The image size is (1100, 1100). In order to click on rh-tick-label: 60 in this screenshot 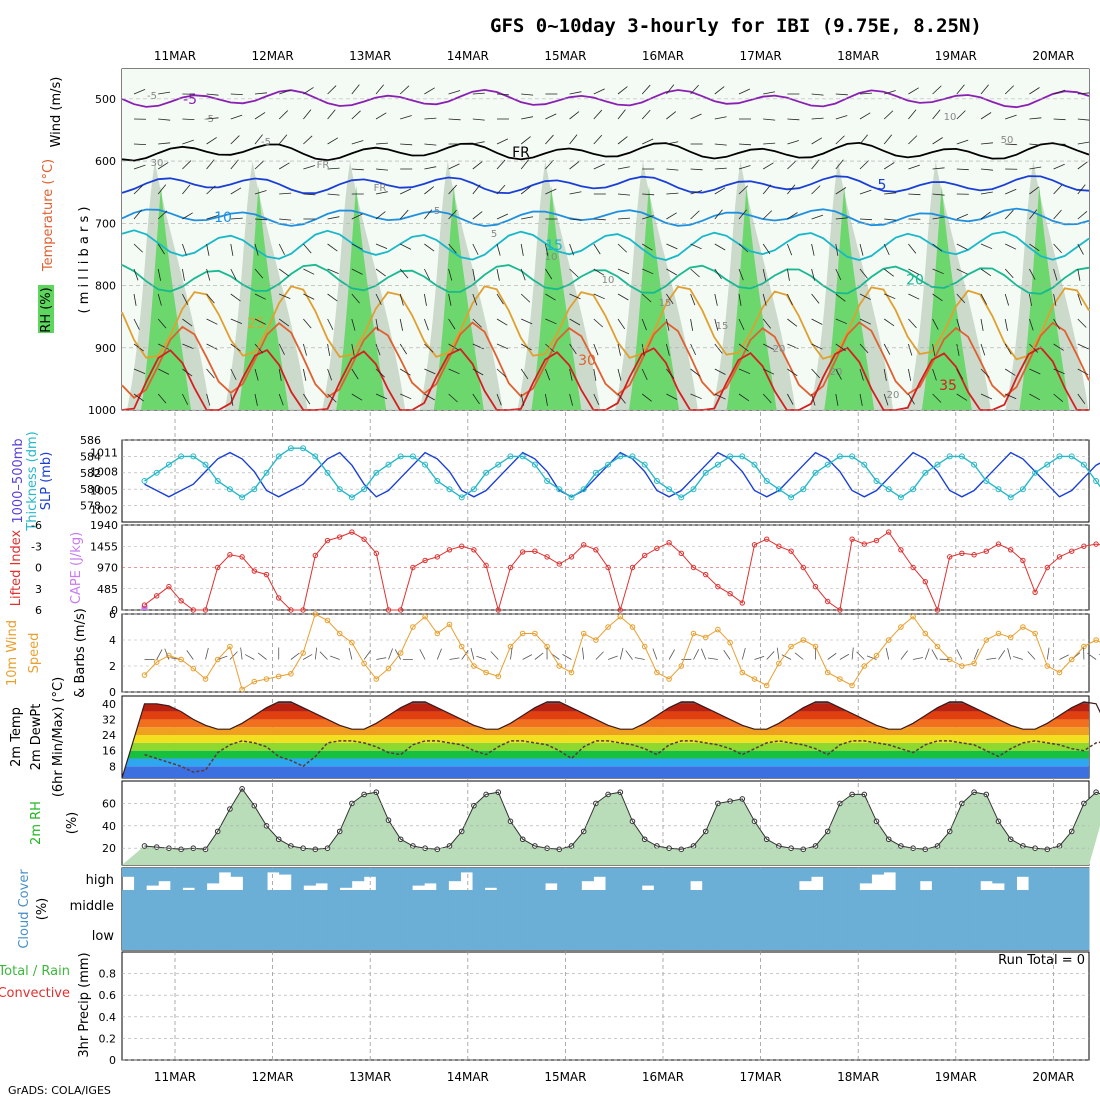, I will do `click(109, 803)`.